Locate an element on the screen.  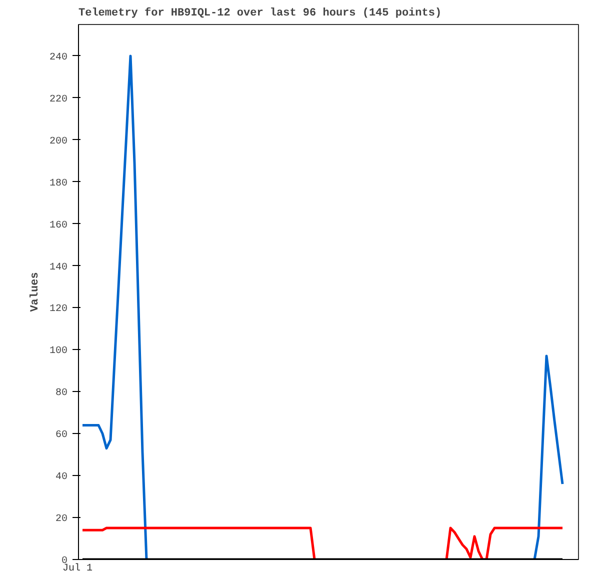
text: Jul 1 is located at coordinates (77, 568).